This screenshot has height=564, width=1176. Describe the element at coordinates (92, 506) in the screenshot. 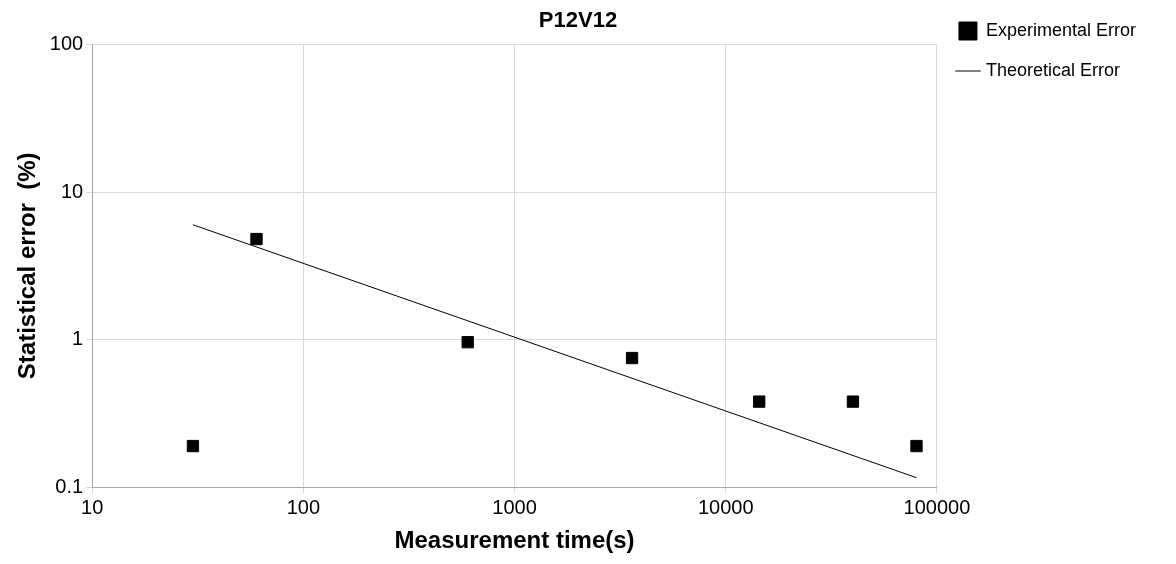

I see `x-tick-label: 10` at that location.